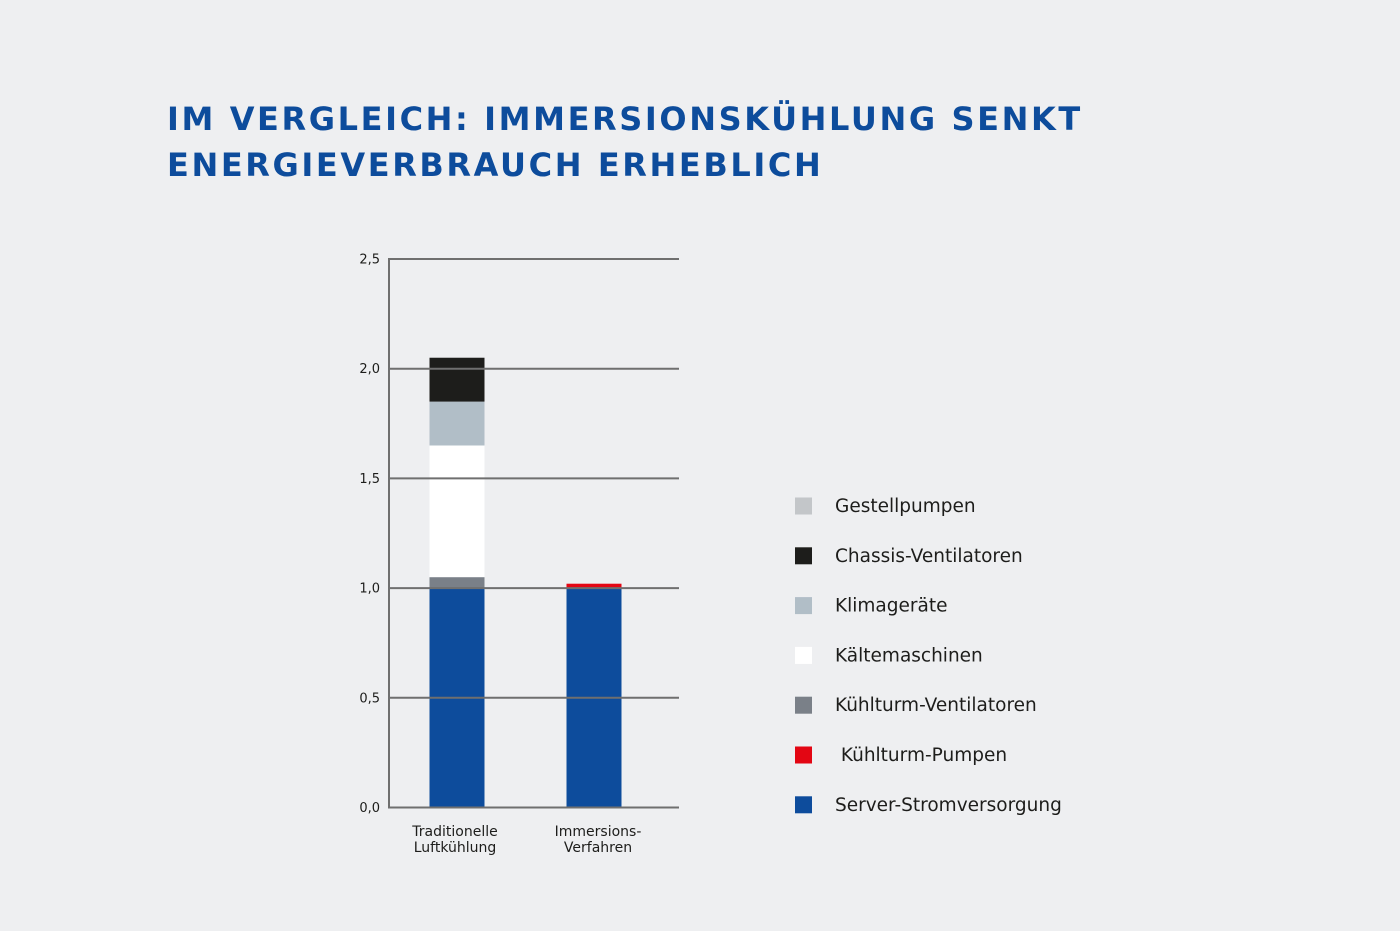 The width and height of the screenshot is (1400, 931). What do you see at coordinates (369, 808) in the screenshot?
I see `y-tick-label-0: 0,0` at bounding box center [369, 808].